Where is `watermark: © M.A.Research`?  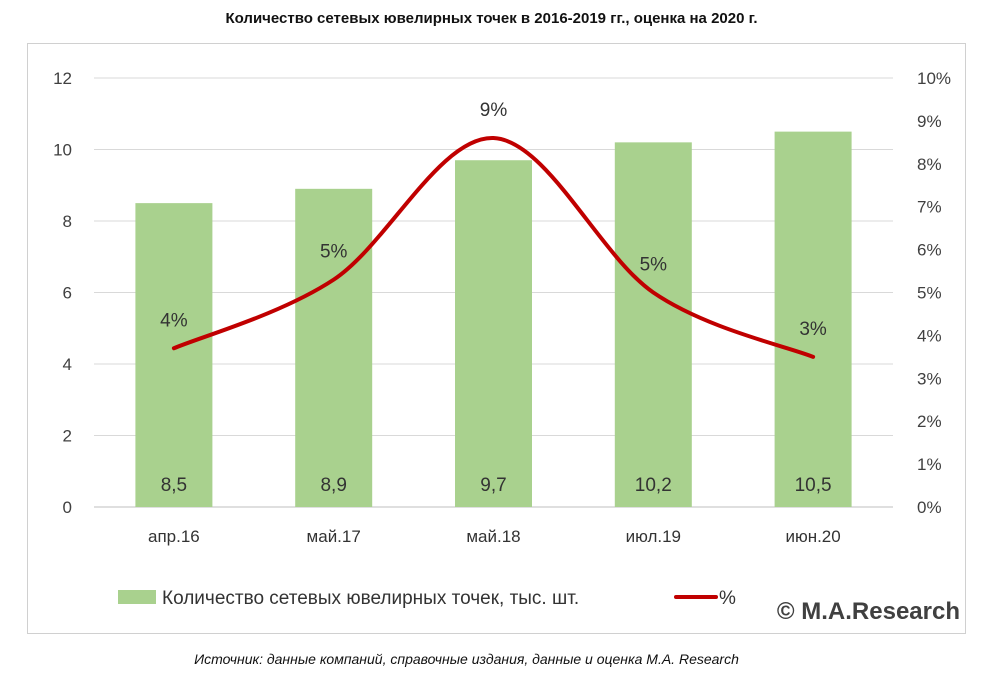
watermark: © M.A.Research is located at coordinates (868, 611).